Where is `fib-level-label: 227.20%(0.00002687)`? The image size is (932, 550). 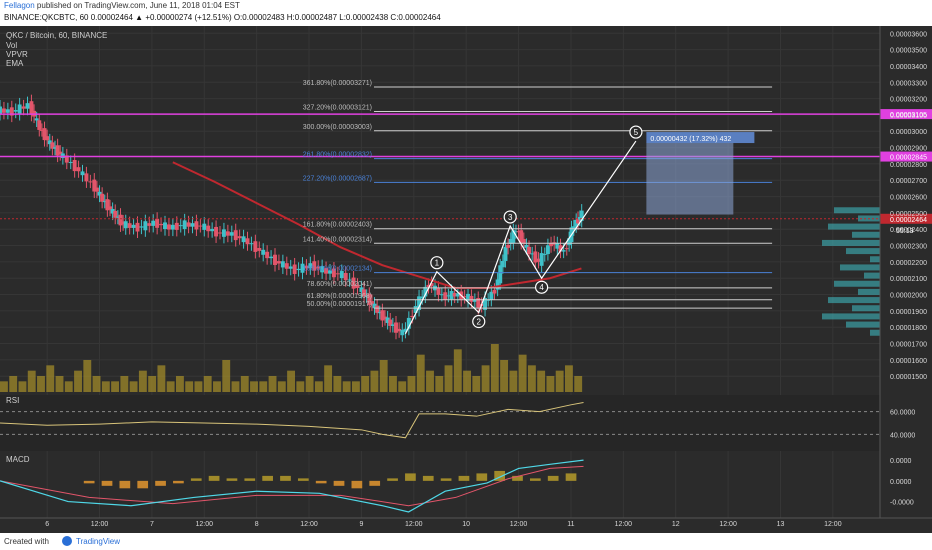
fib-level-label: 227.20%(0.00002687) is located at coordinates (337, 178).